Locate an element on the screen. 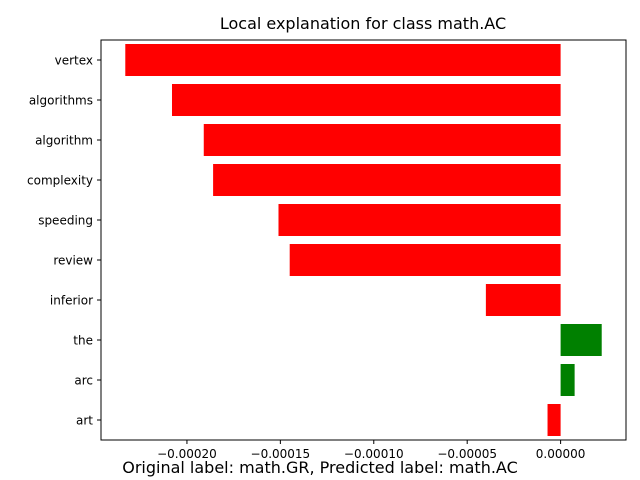 This screenshot has height=480, width=640. bar-inferior is located at coordinates (523, 300).